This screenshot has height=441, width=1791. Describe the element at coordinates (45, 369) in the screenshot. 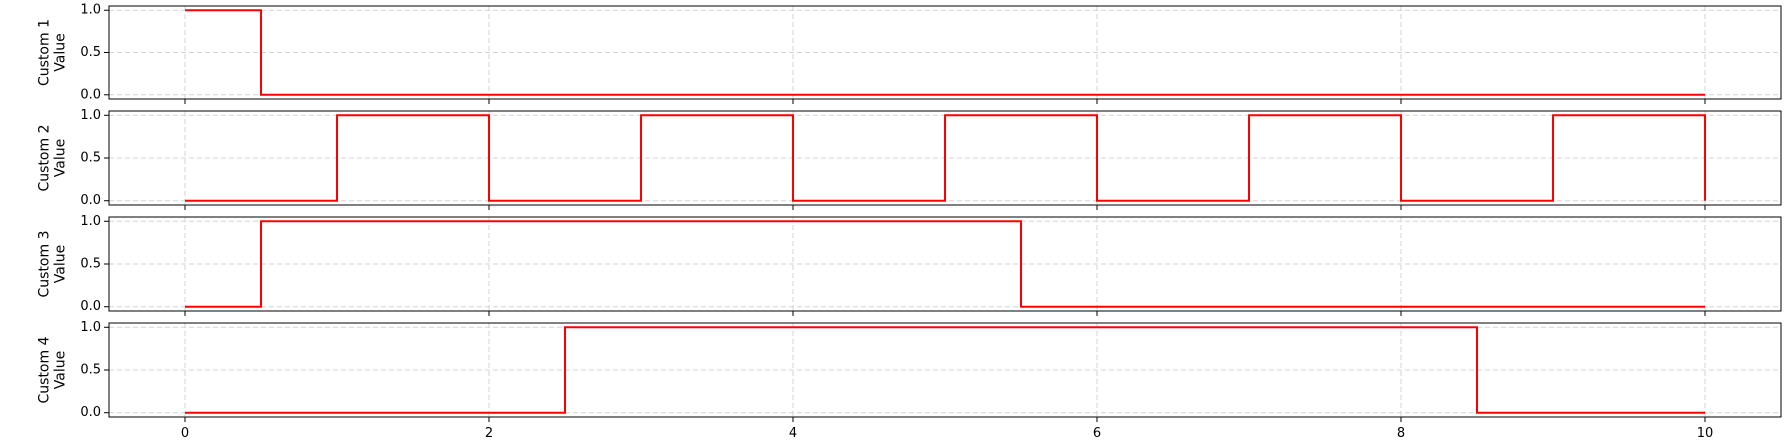

I see `y-axis-label-line: Custom 4` at that location.